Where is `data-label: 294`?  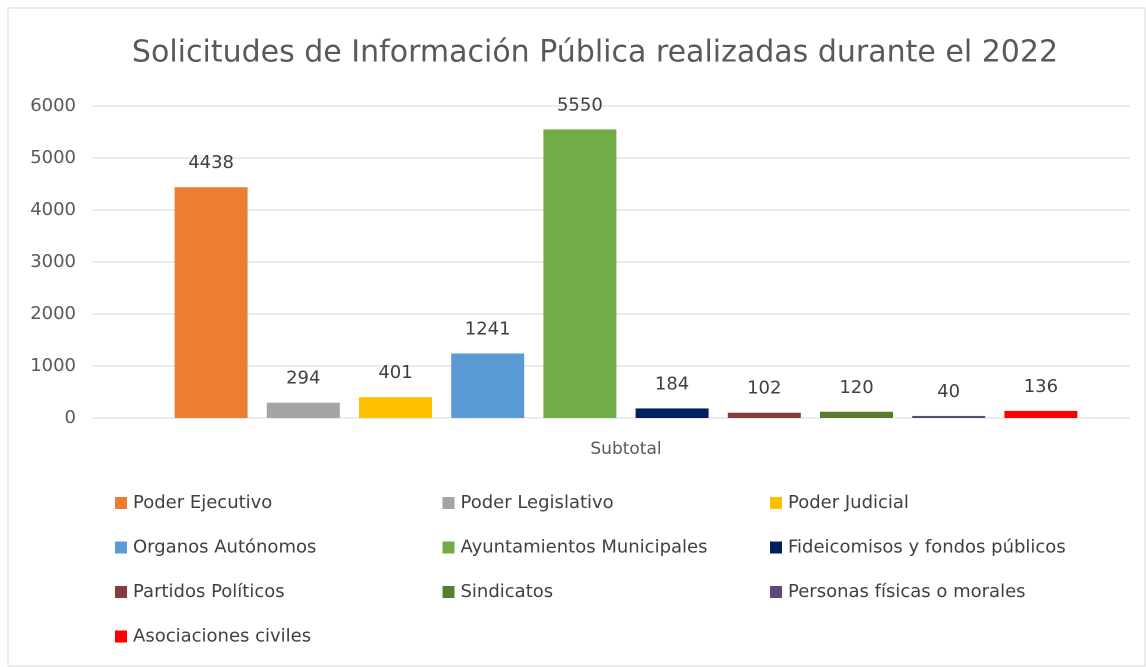
data-label: 294 is located at coordinates (303, 378).